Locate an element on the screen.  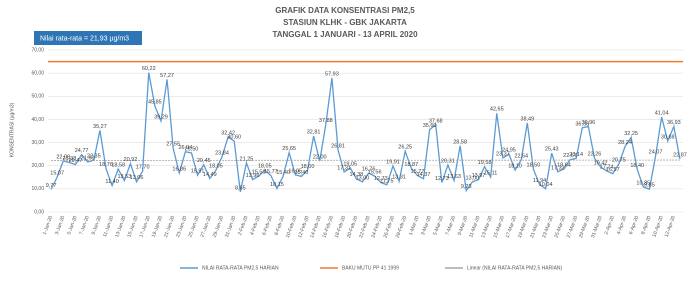
data-label: 17,74 is located at coordinates (607, 167).